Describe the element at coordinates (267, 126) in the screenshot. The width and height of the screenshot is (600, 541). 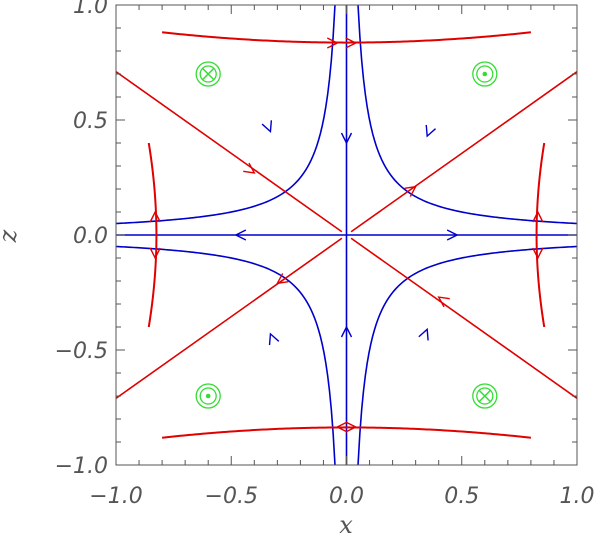
I see `arrow-blue-hyperbola-tl` at that location.